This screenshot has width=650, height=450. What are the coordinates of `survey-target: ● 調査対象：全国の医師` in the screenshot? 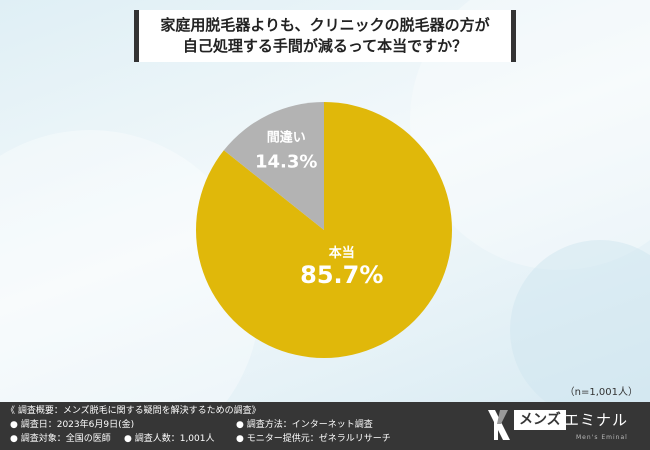 It's located at (60, 439).